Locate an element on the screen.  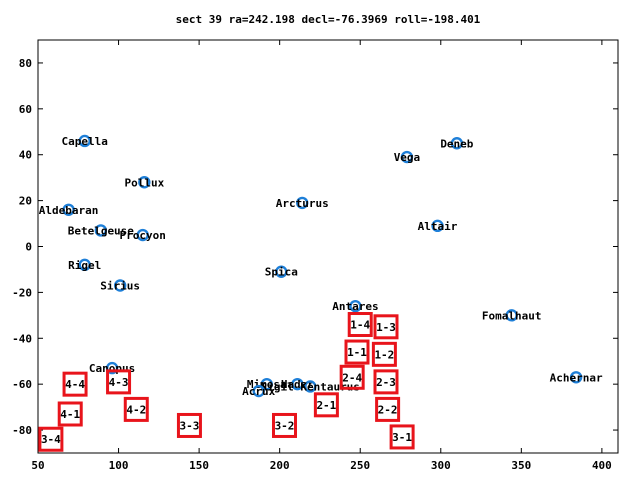
star-label: Altair is located at coordinates (438, 226).